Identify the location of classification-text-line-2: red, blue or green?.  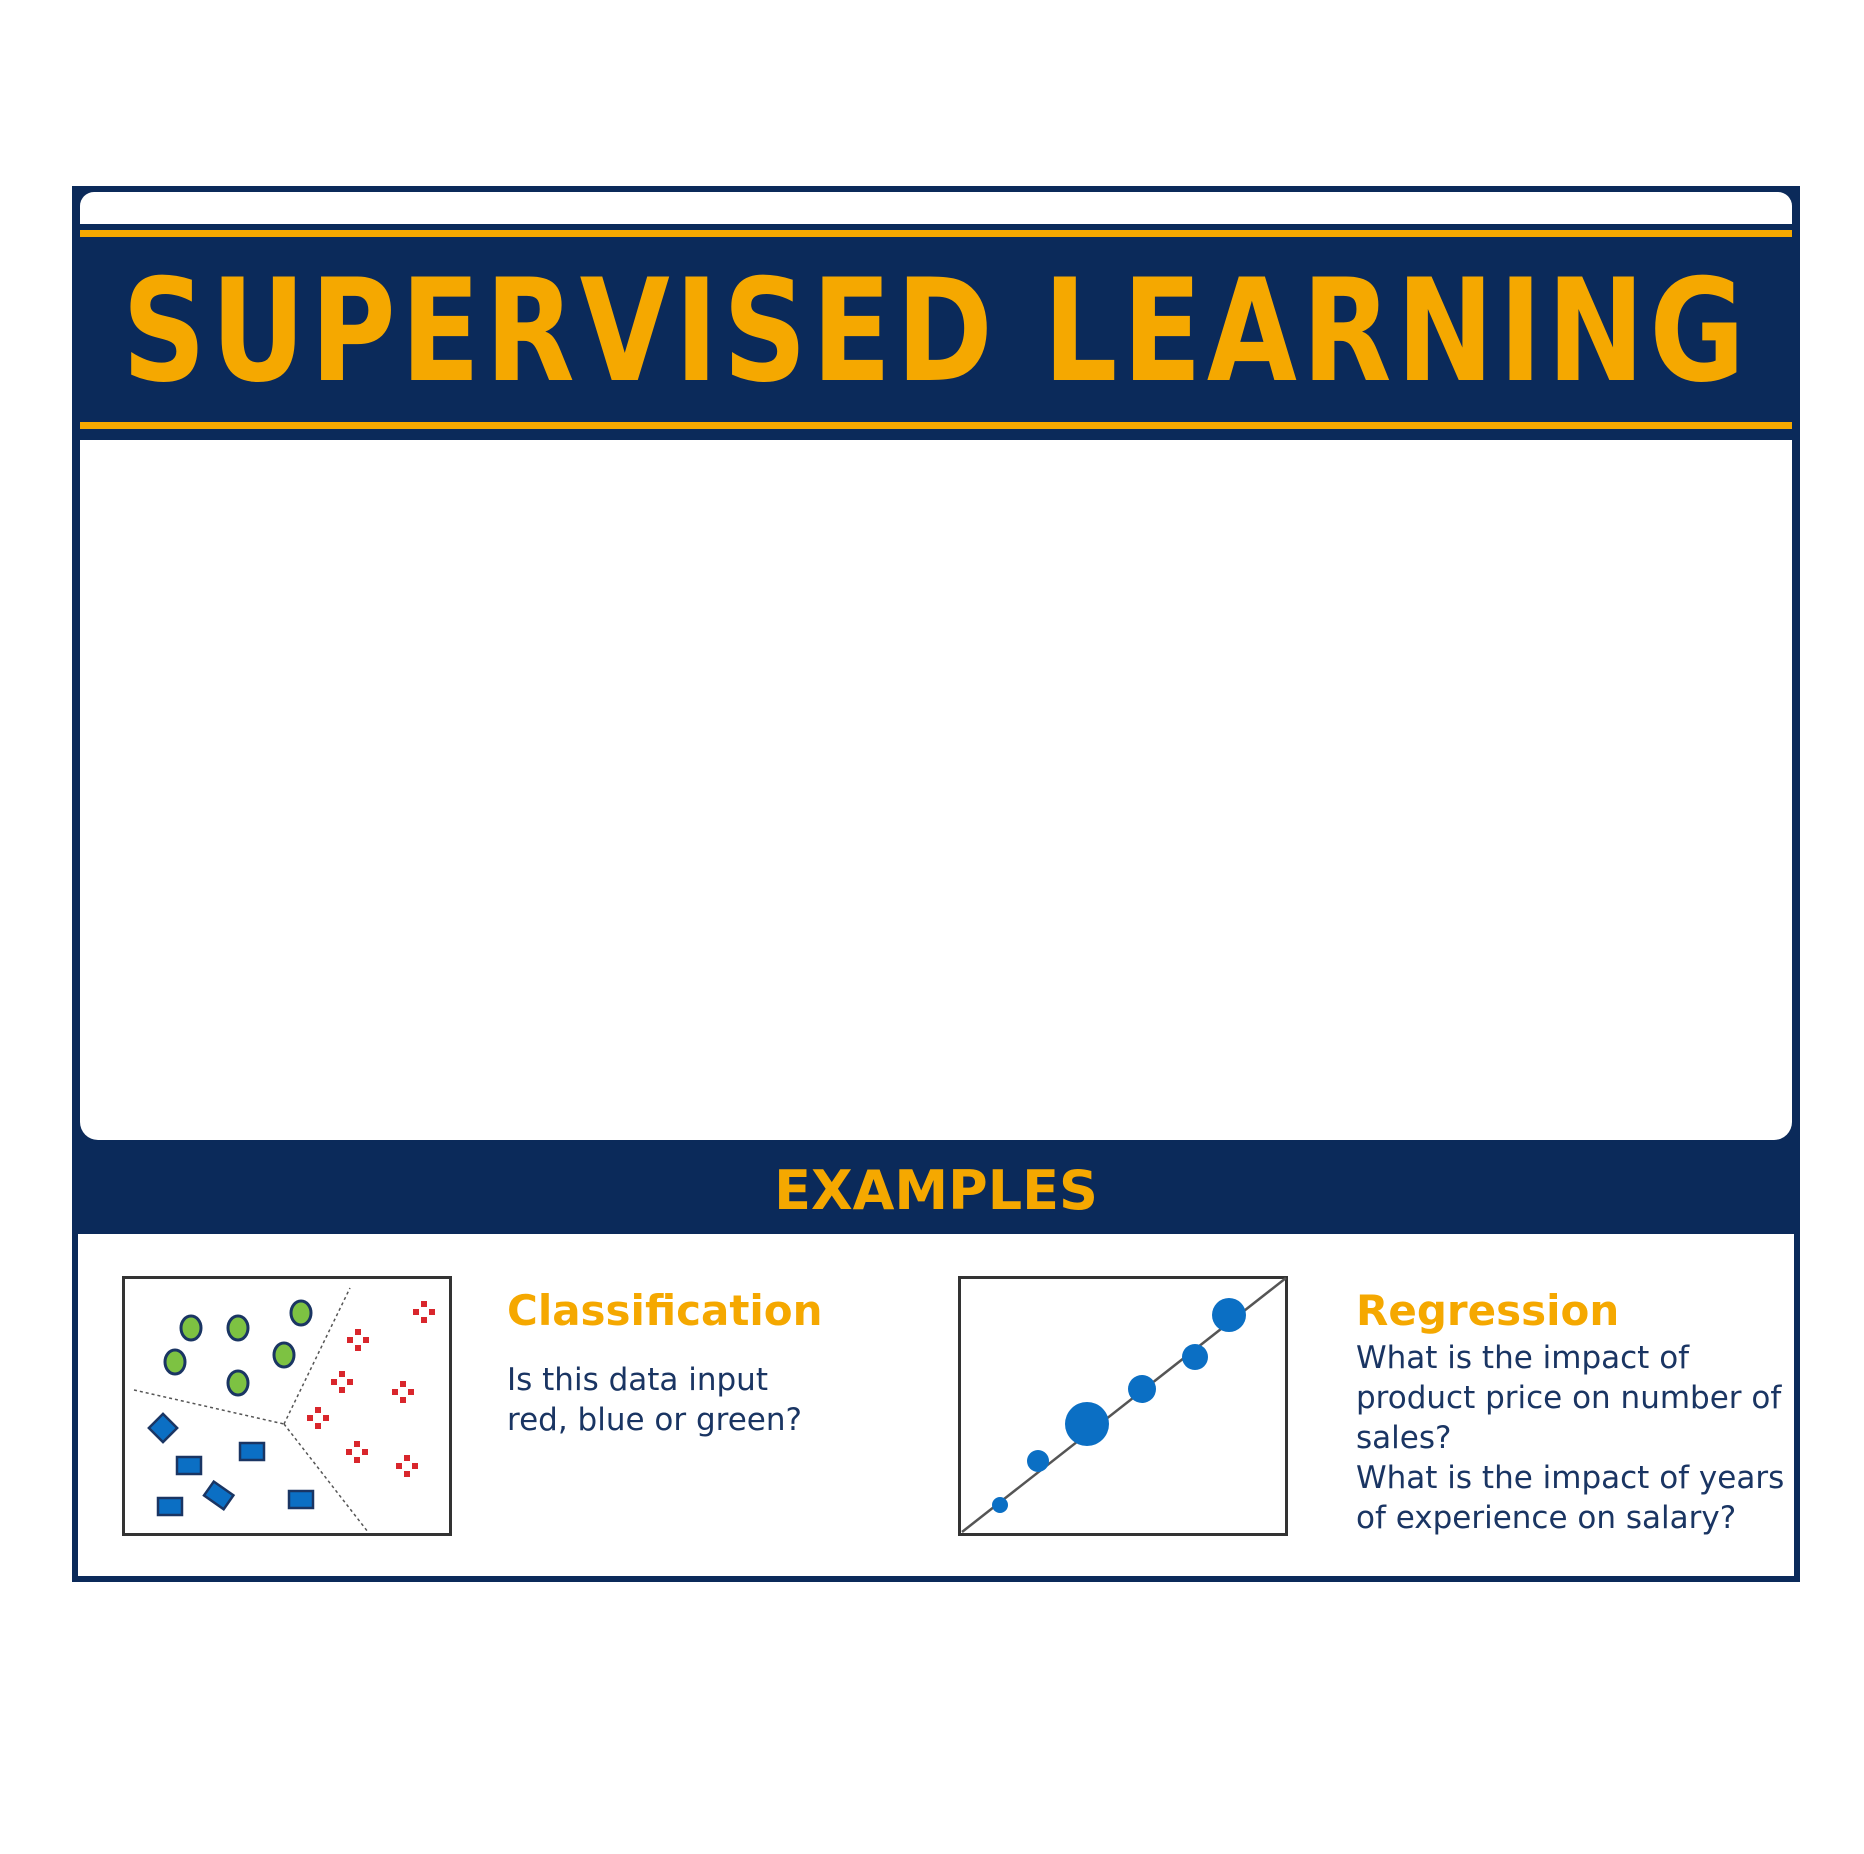
(654, 1420).